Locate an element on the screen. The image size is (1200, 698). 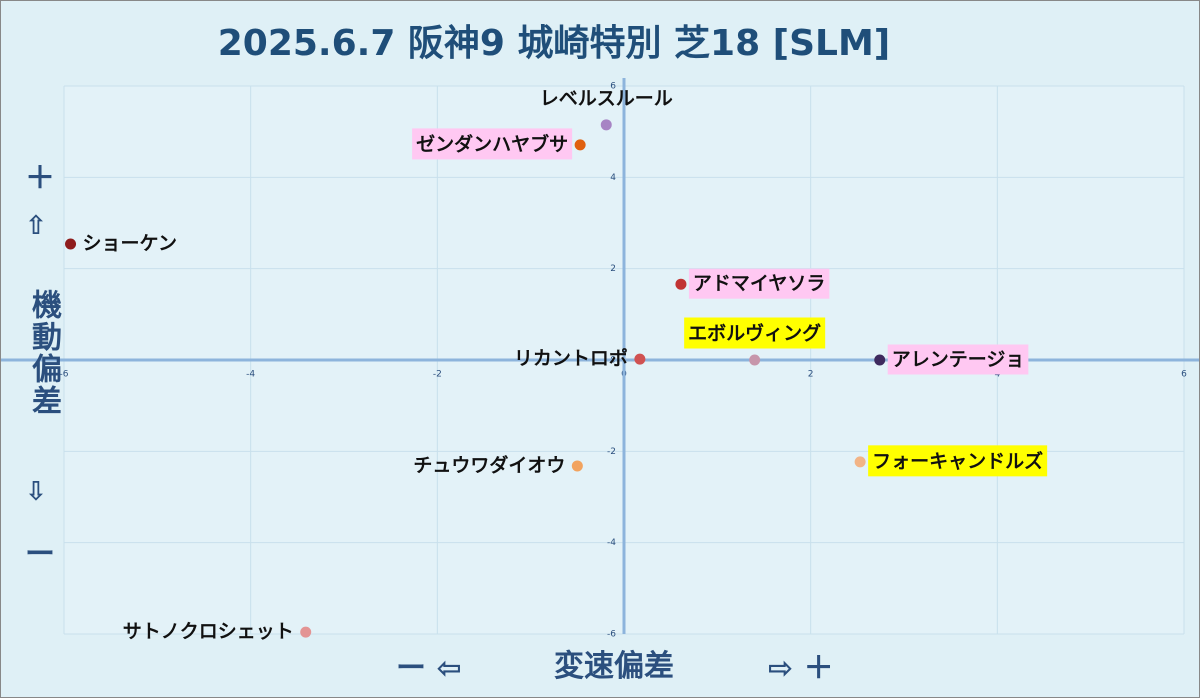
y-minus: ー is located at coordinates (40, 554).